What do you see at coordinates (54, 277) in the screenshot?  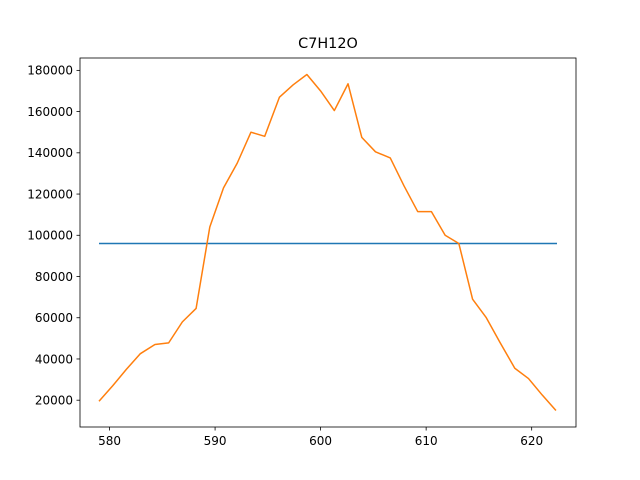 I see `y-tick-label: 80000` at bounding box center [54, 277].